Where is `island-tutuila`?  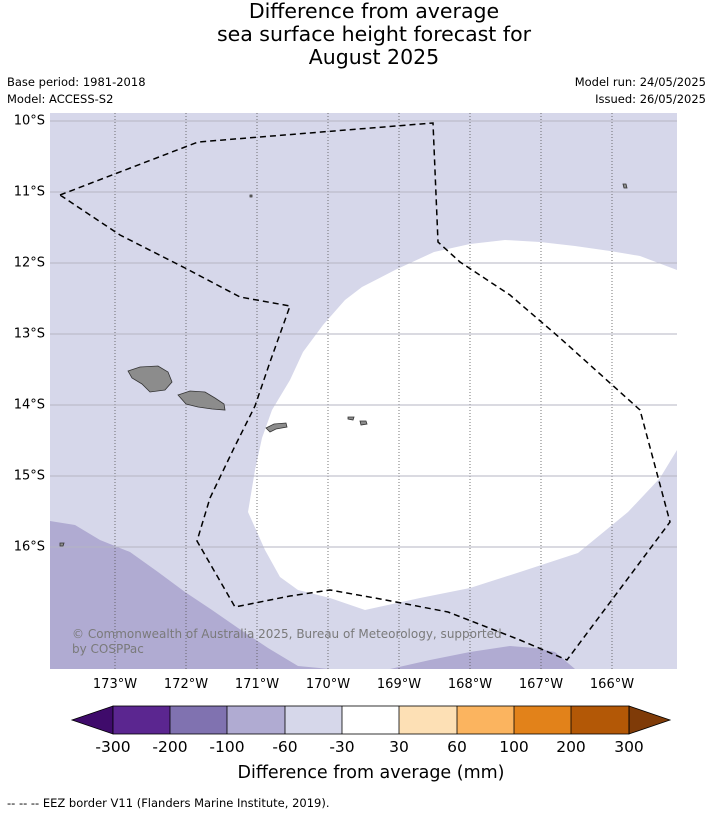
island-tutuila is located at coordinates (276, 427).